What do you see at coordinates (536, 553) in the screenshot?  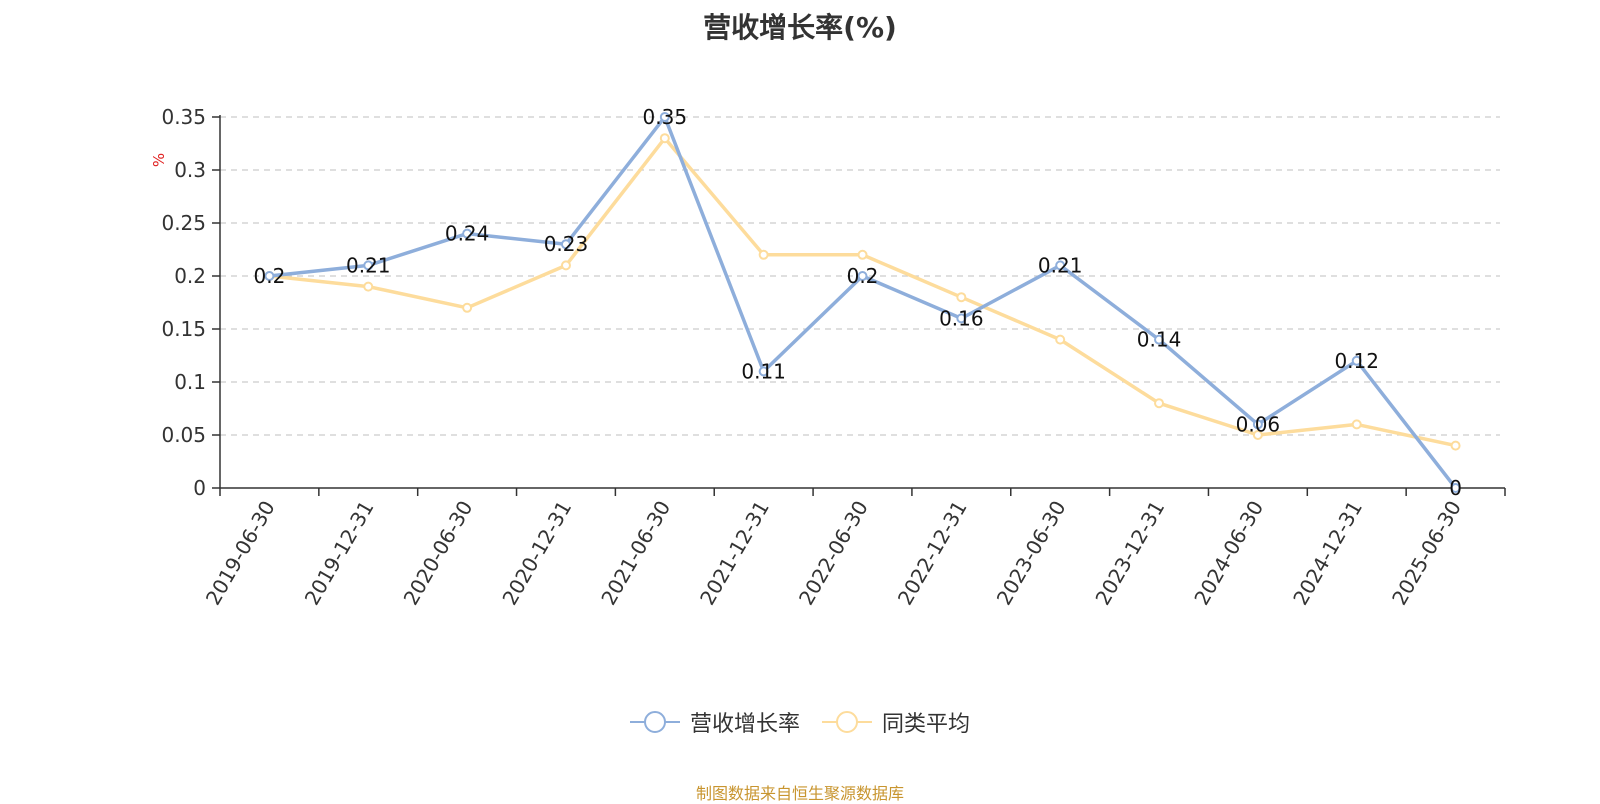 I see `x-tick-label: 2020-12-31` at bounding box center [536, 553].